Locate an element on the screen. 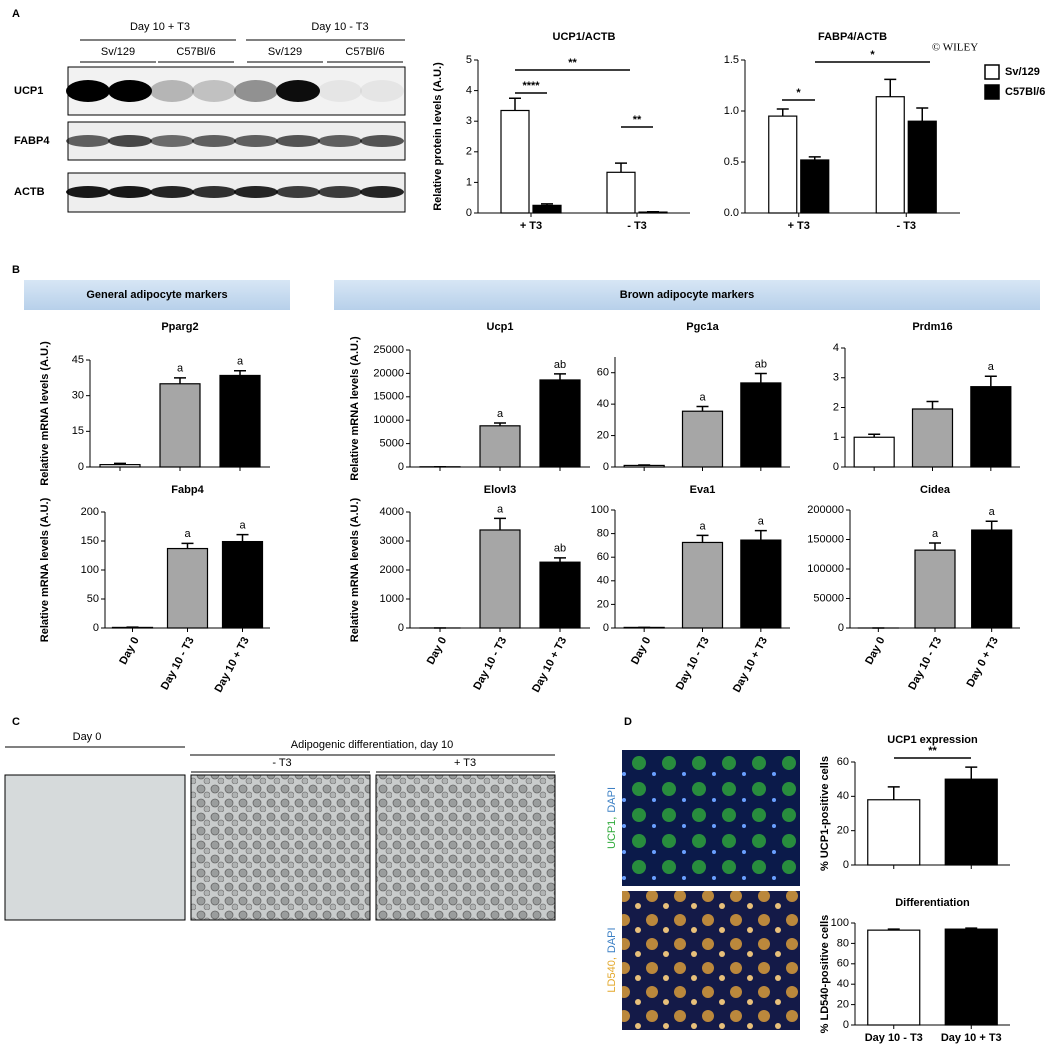 The width and height of the screenshot is (1064, 1048). y-tick-label: 25000 is located at coordinates (388, 350).